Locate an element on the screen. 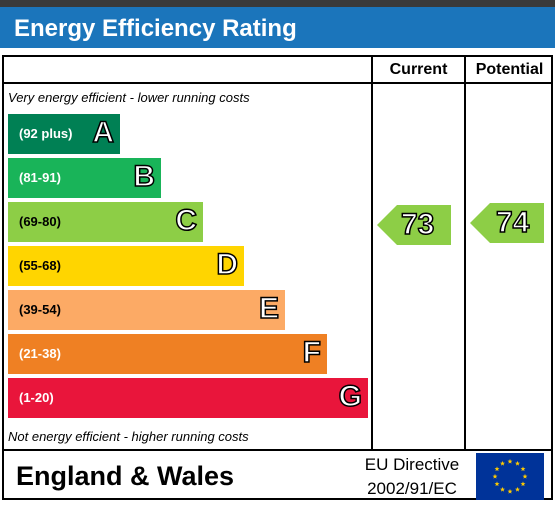 The height and width of the screenshot is (505, 555). band-range-label: (21-38) is located at coordinates (40, 353).